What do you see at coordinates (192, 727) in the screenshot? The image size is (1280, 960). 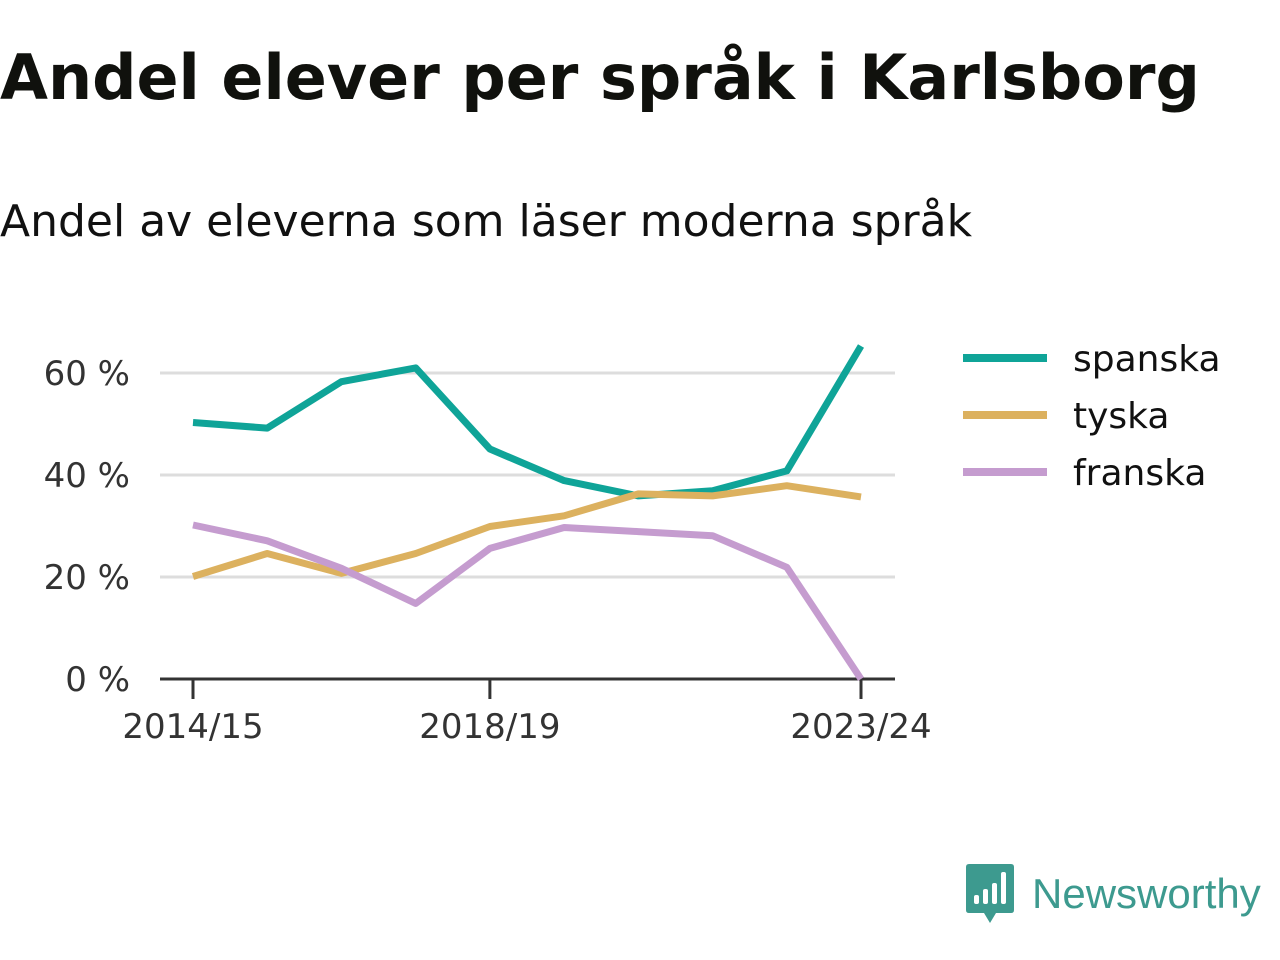 I see `x-tick-label: 2014/15` at bounding box center [192, 727].